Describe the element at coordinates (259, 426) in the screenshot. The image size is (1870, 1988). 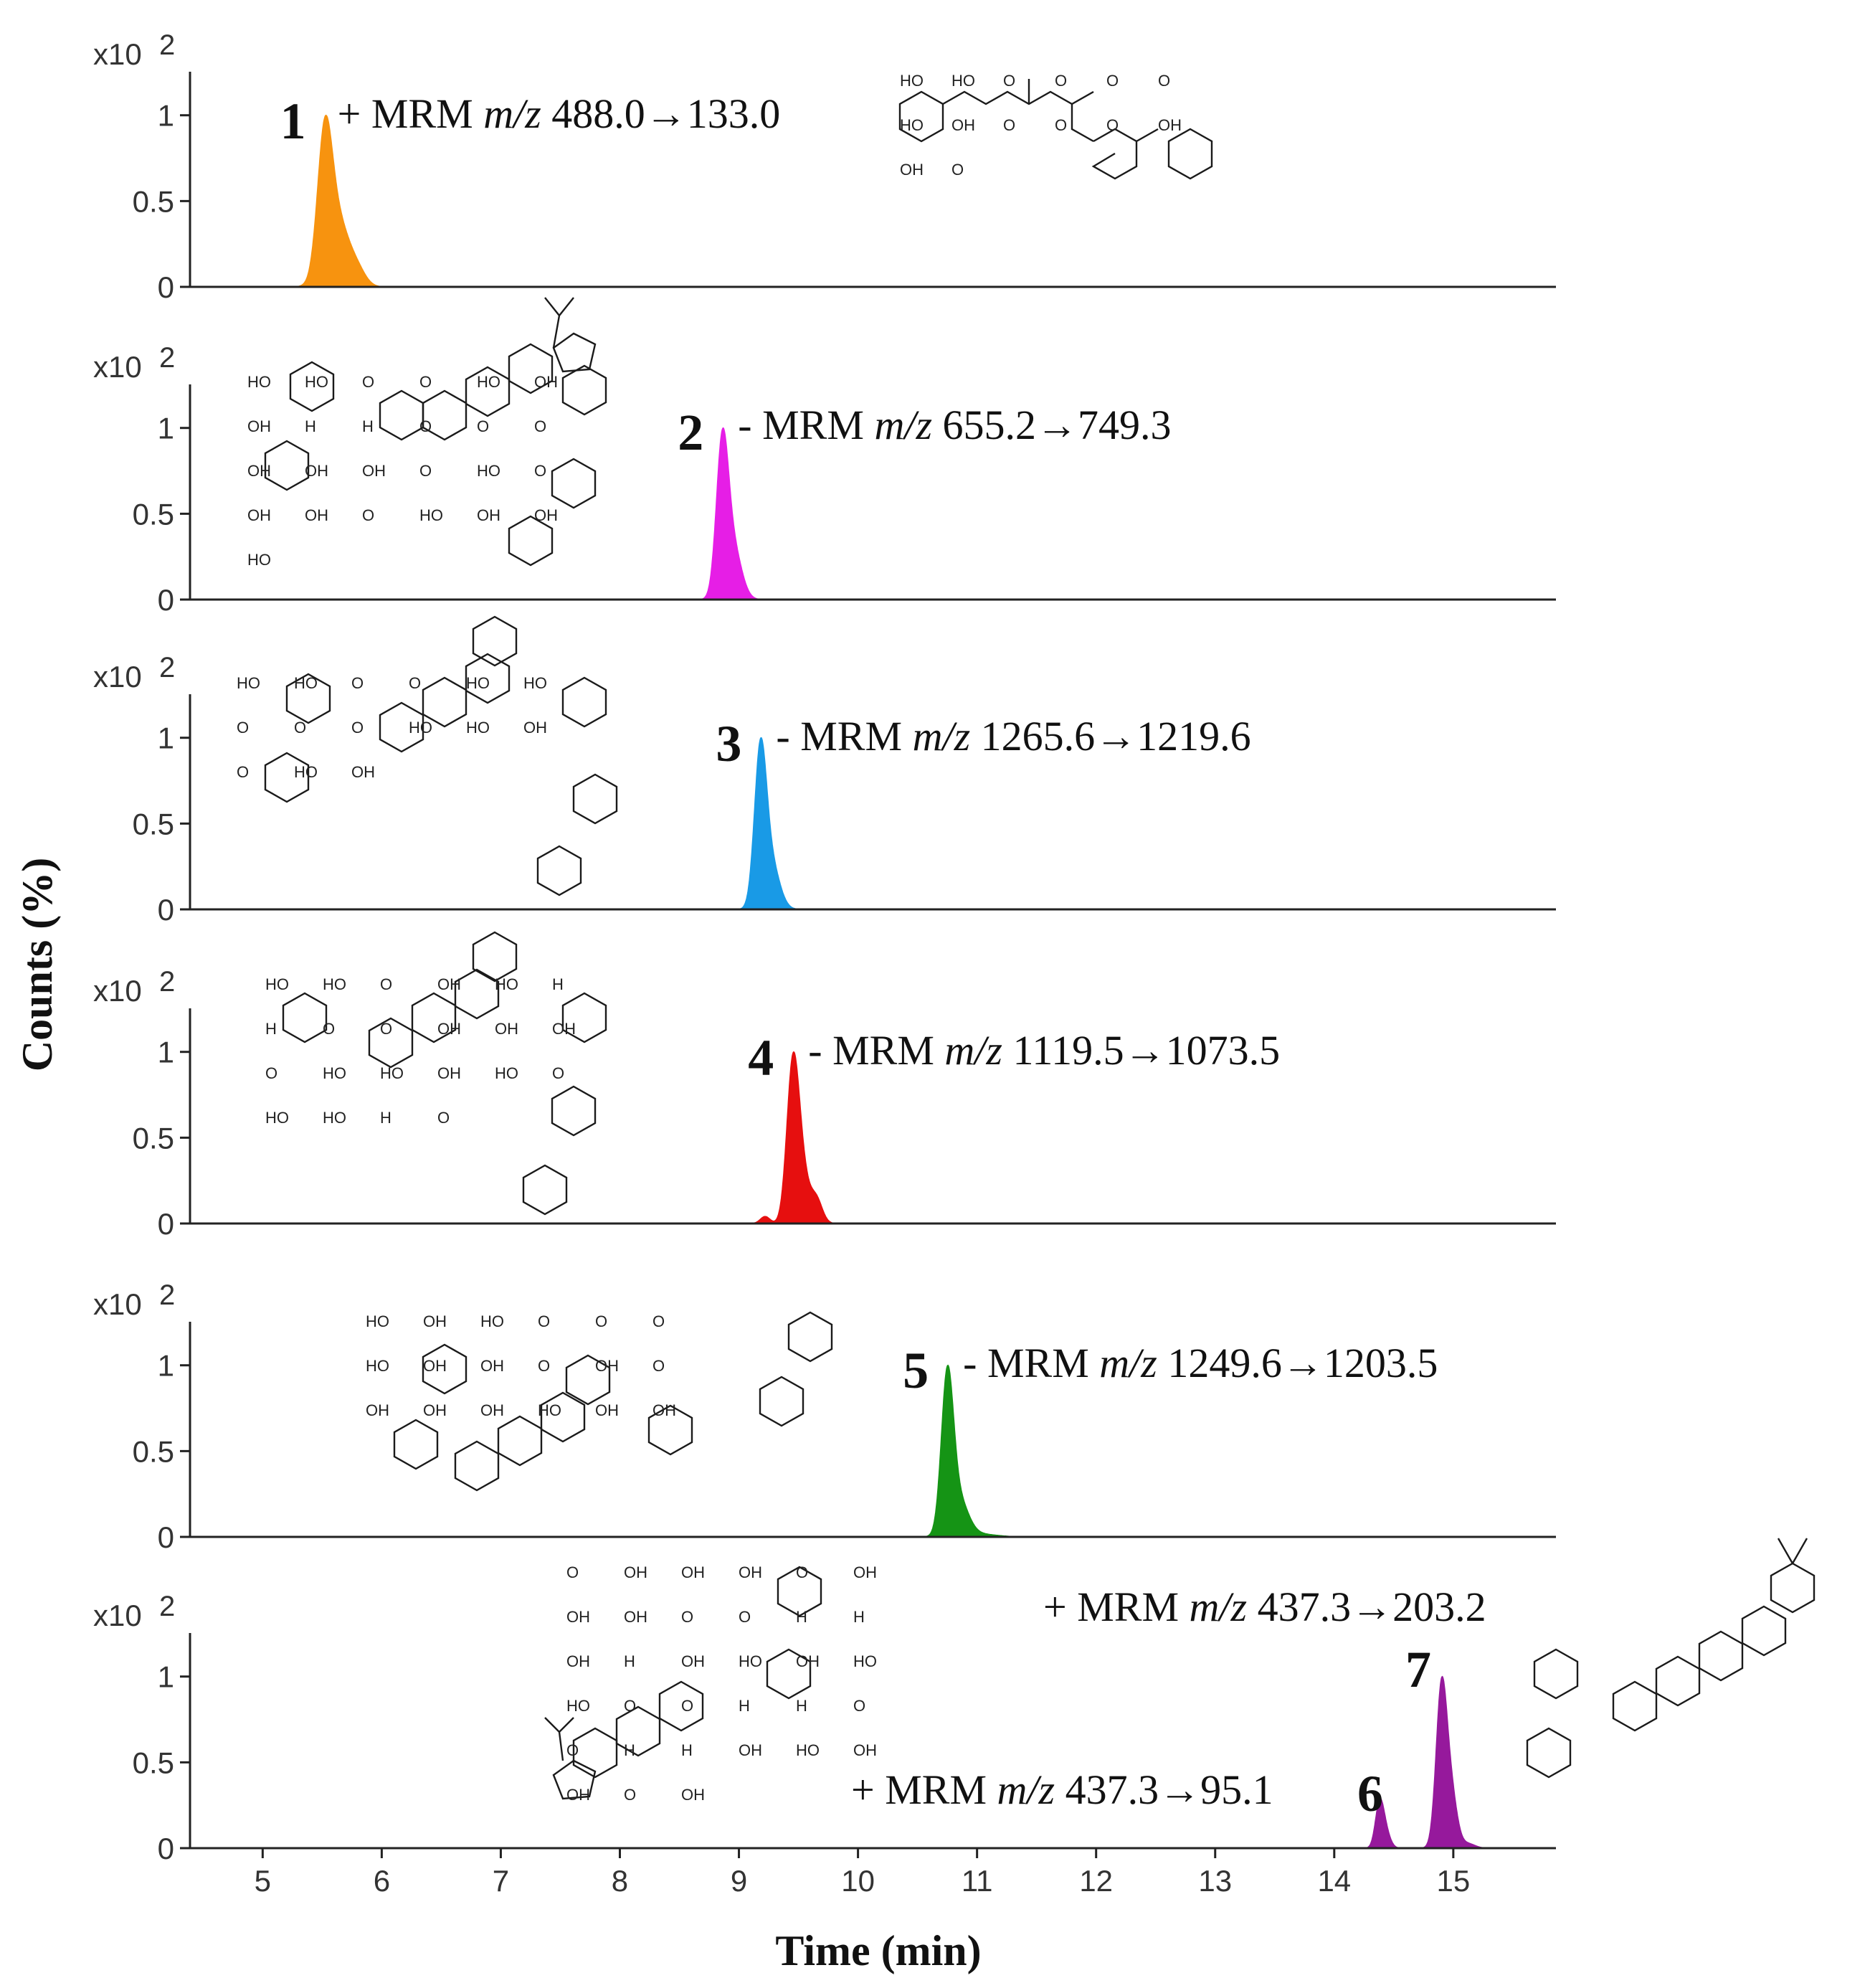
I see `structure-atom-label-2-6: OH` at that location.